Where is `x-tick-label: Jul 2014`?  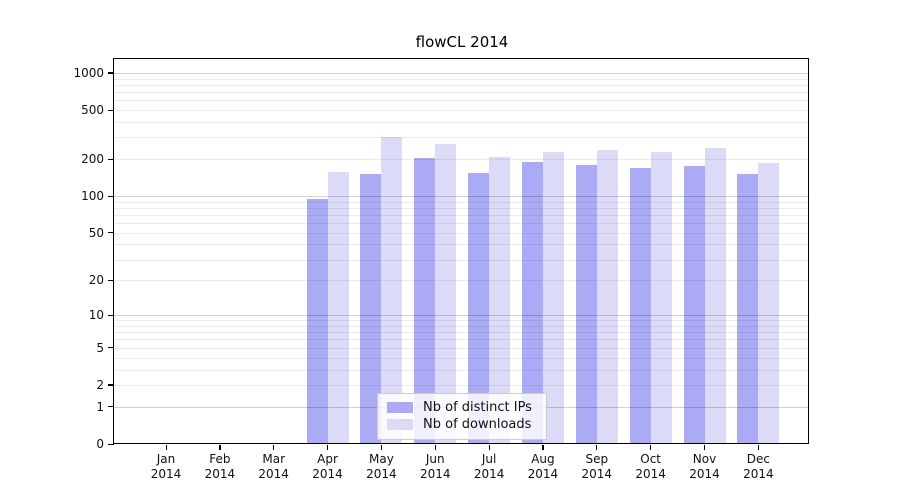 x-tick-label: Jul 2014 is located at coordinates (489, 467).